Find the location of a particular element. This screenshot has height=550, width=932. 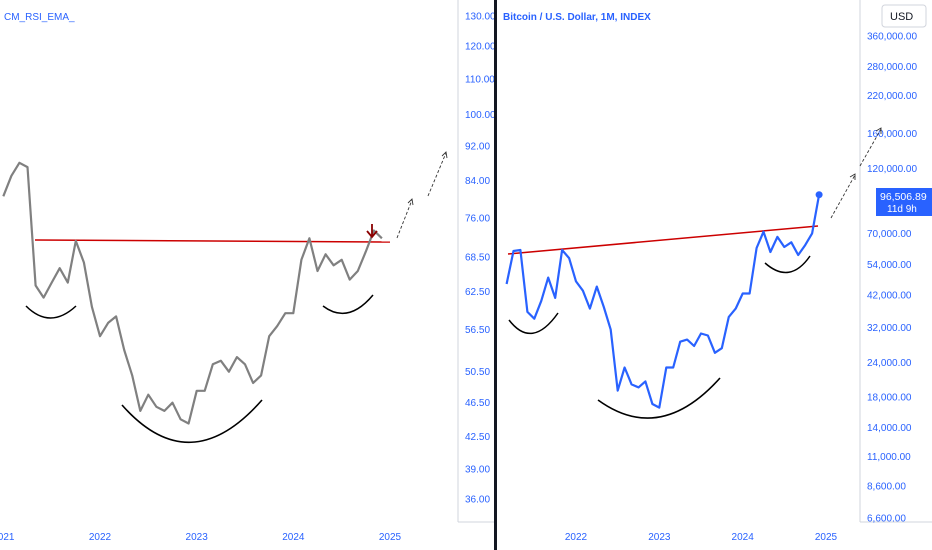

btc-x-tick-label: 2025 is located at coordinates (826, 537).